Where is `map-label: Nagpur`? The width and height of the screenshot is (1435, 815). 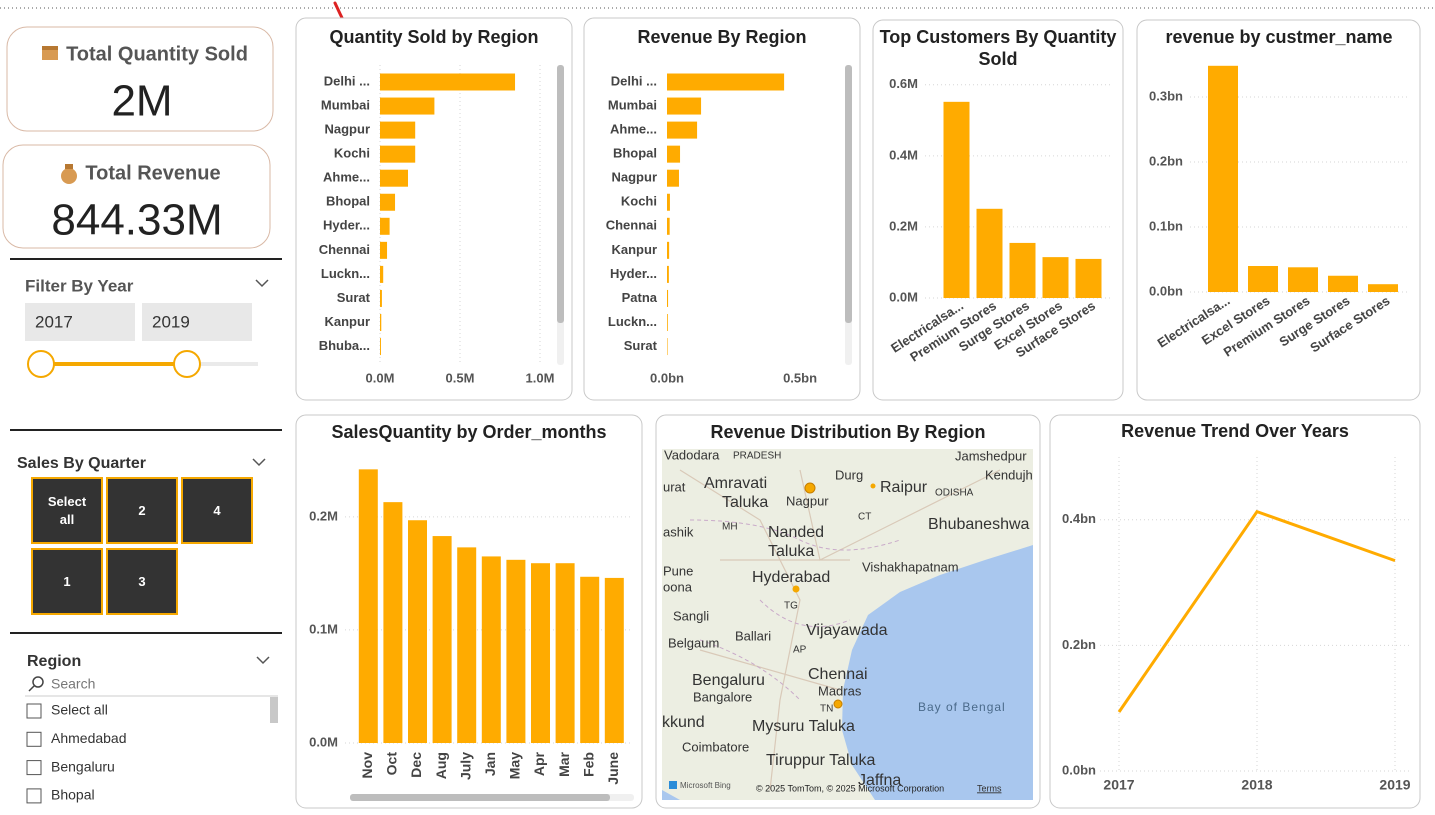 map-label: Nagpur is located at coordinates (807, 500).